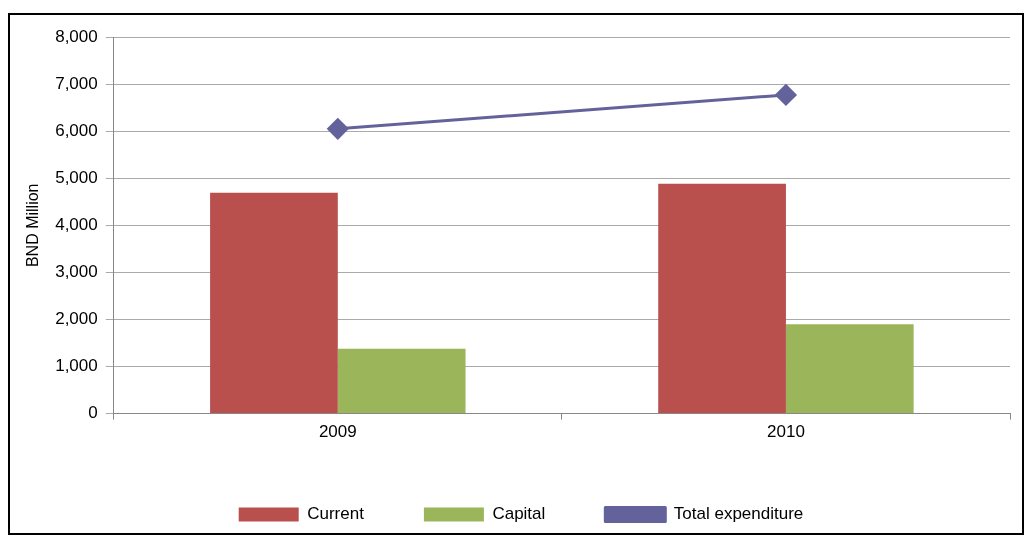  What do you see at coordinates (76, 366) in the screenshot?
I see `y-tick-label: 1,000` at bounding box center [76, 366].